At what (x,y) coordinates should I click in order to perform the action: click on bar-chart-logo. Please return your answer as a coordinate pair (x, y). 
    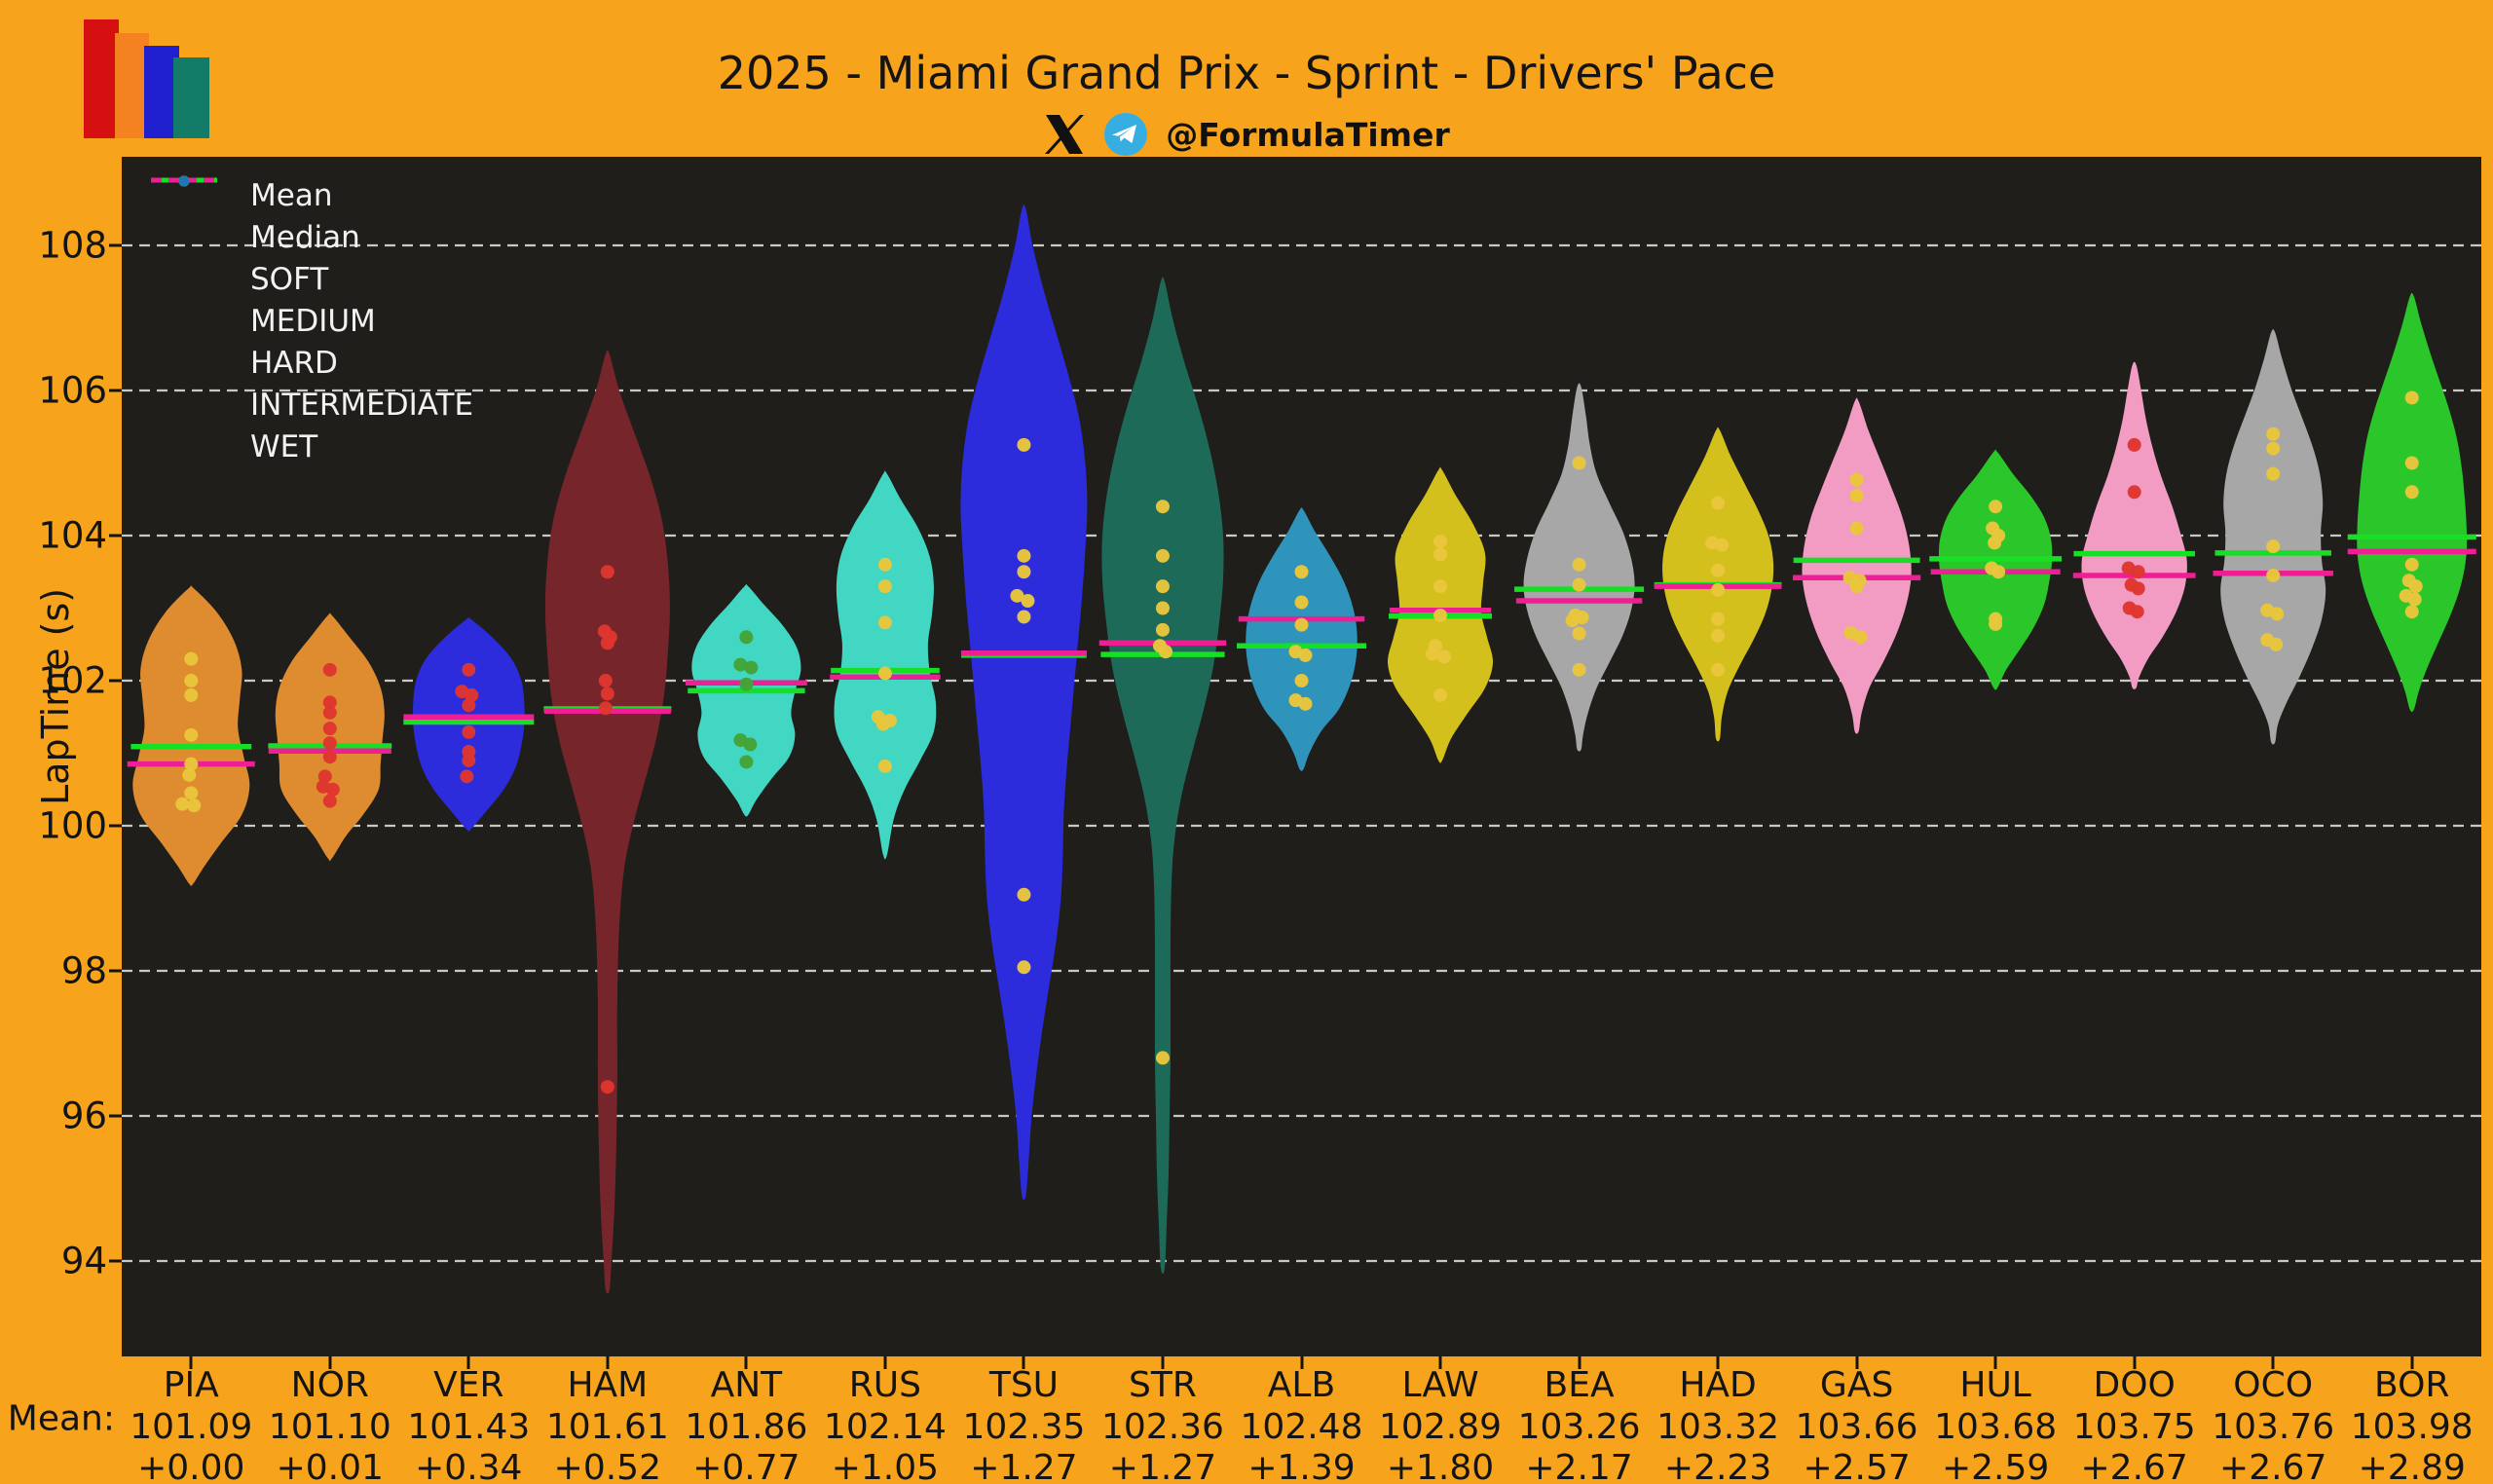
    Looking at the image, I should click on (147, 78).